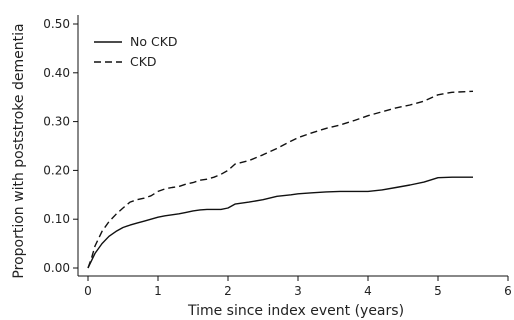  What do you see at coordinates (295, 311) in the screenshot?
I see `x-axis-label: Time since index event (years)` at bounding box center [295, 311].